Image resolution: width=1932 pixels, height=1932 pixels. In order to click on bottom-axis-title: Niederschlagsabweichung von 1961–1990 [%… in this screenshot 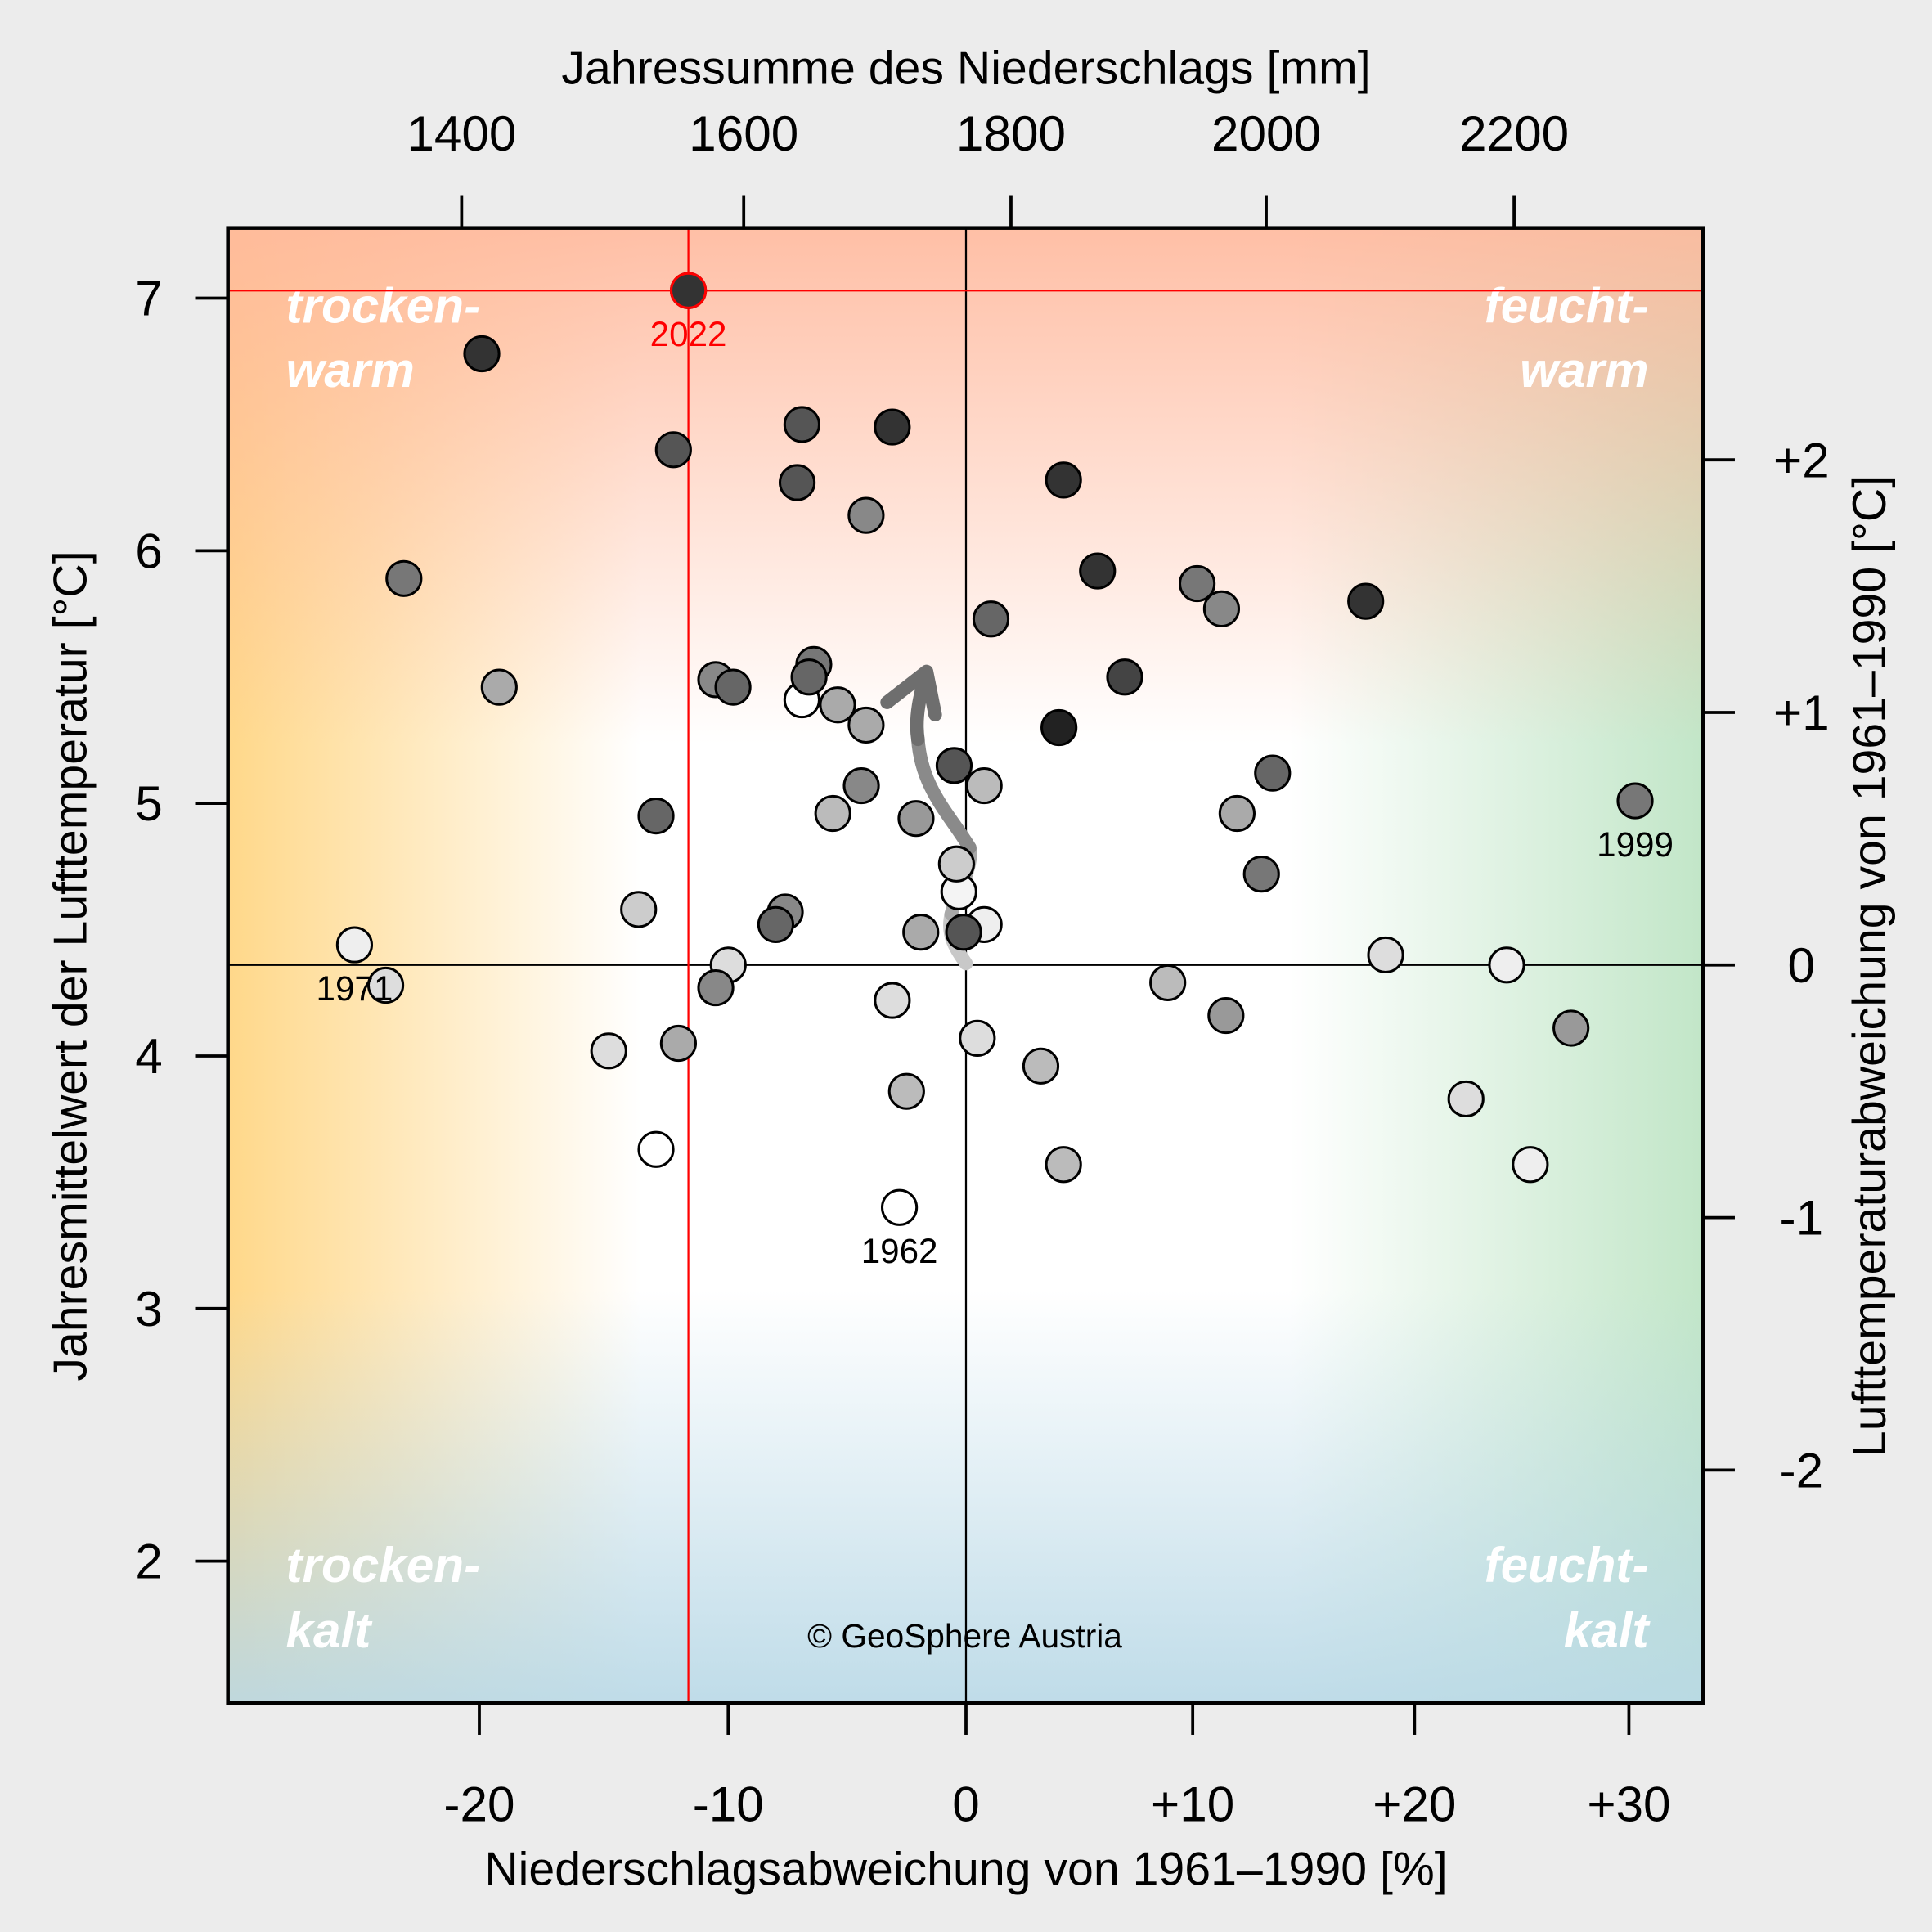, I will do `click(966, 1870)`.